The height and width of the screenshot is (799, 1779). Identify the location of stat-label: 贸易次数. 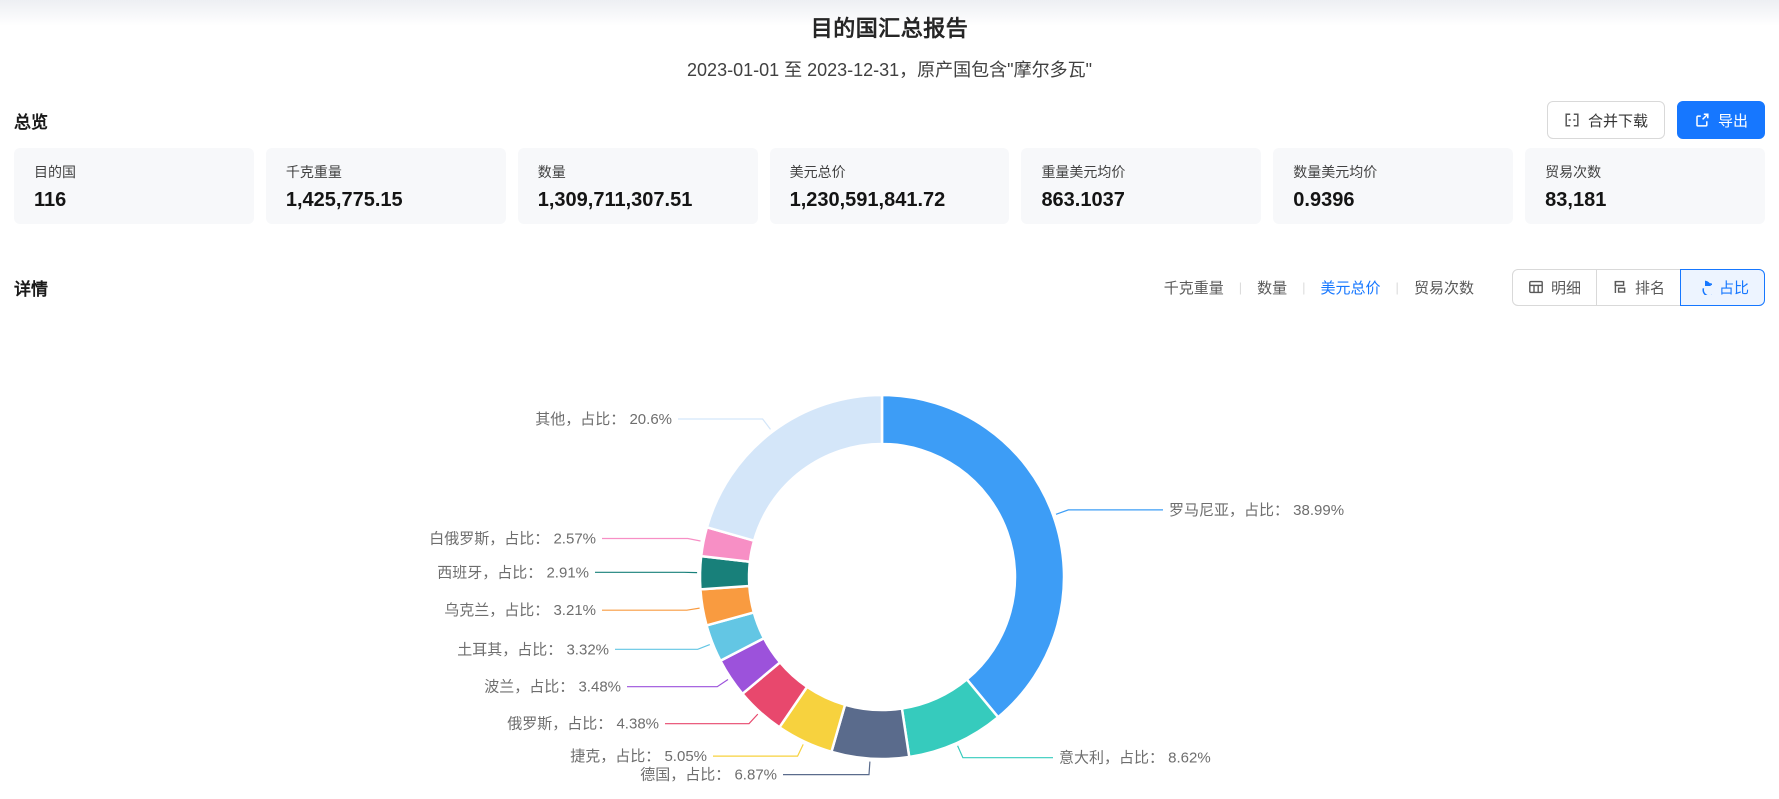
(1573, 172).